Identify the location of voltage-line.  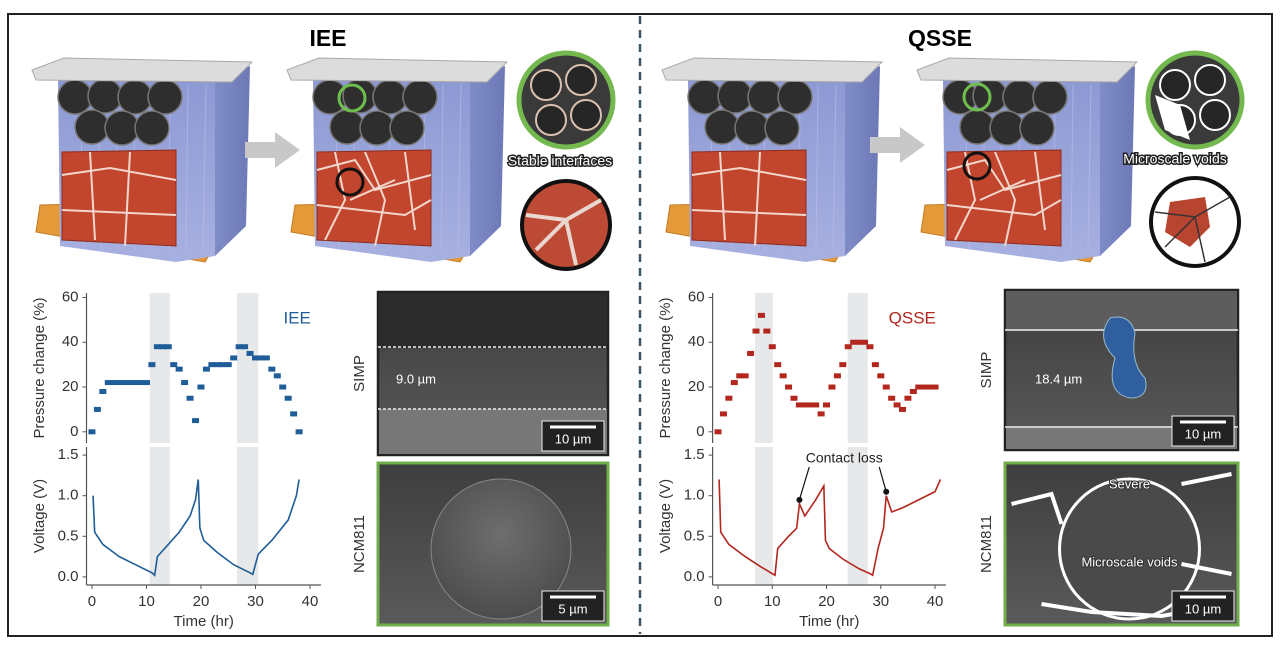
(196, 528).